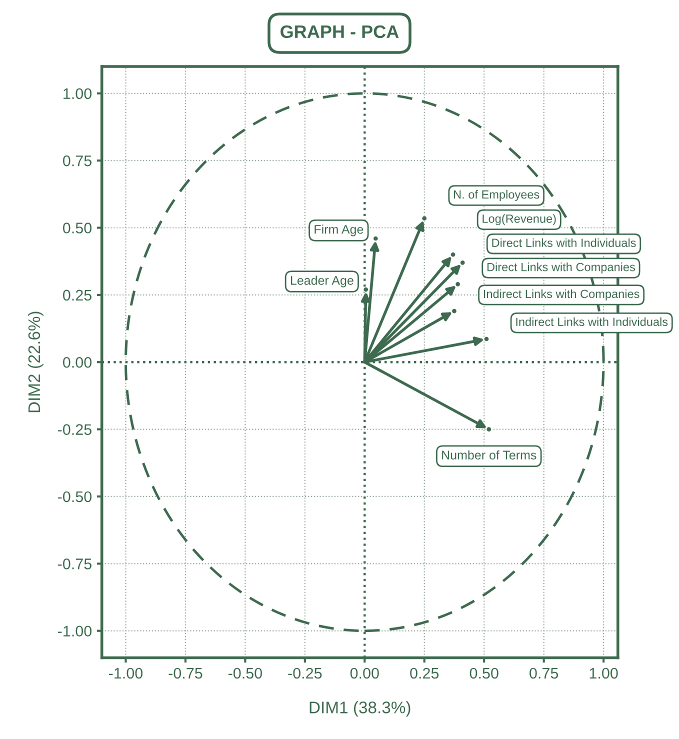 The width and height of the screenshot is (679, 739). I want to click on y-tick-label: 0.50, so click(77, 228).